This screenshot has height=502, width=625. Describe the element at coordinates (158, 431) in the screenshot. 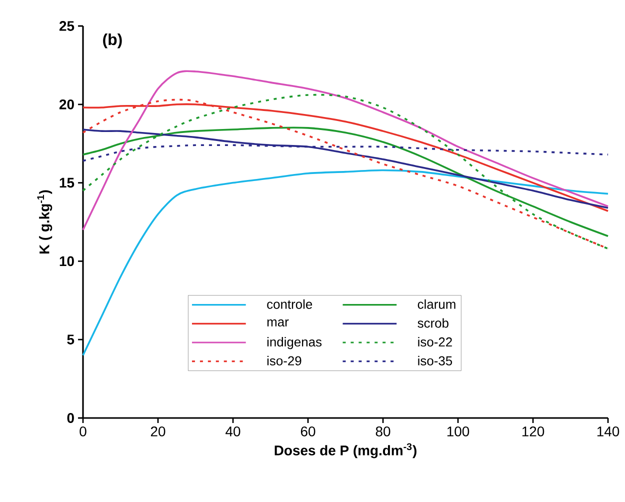

I see `x-tick-label: 20` at that location.